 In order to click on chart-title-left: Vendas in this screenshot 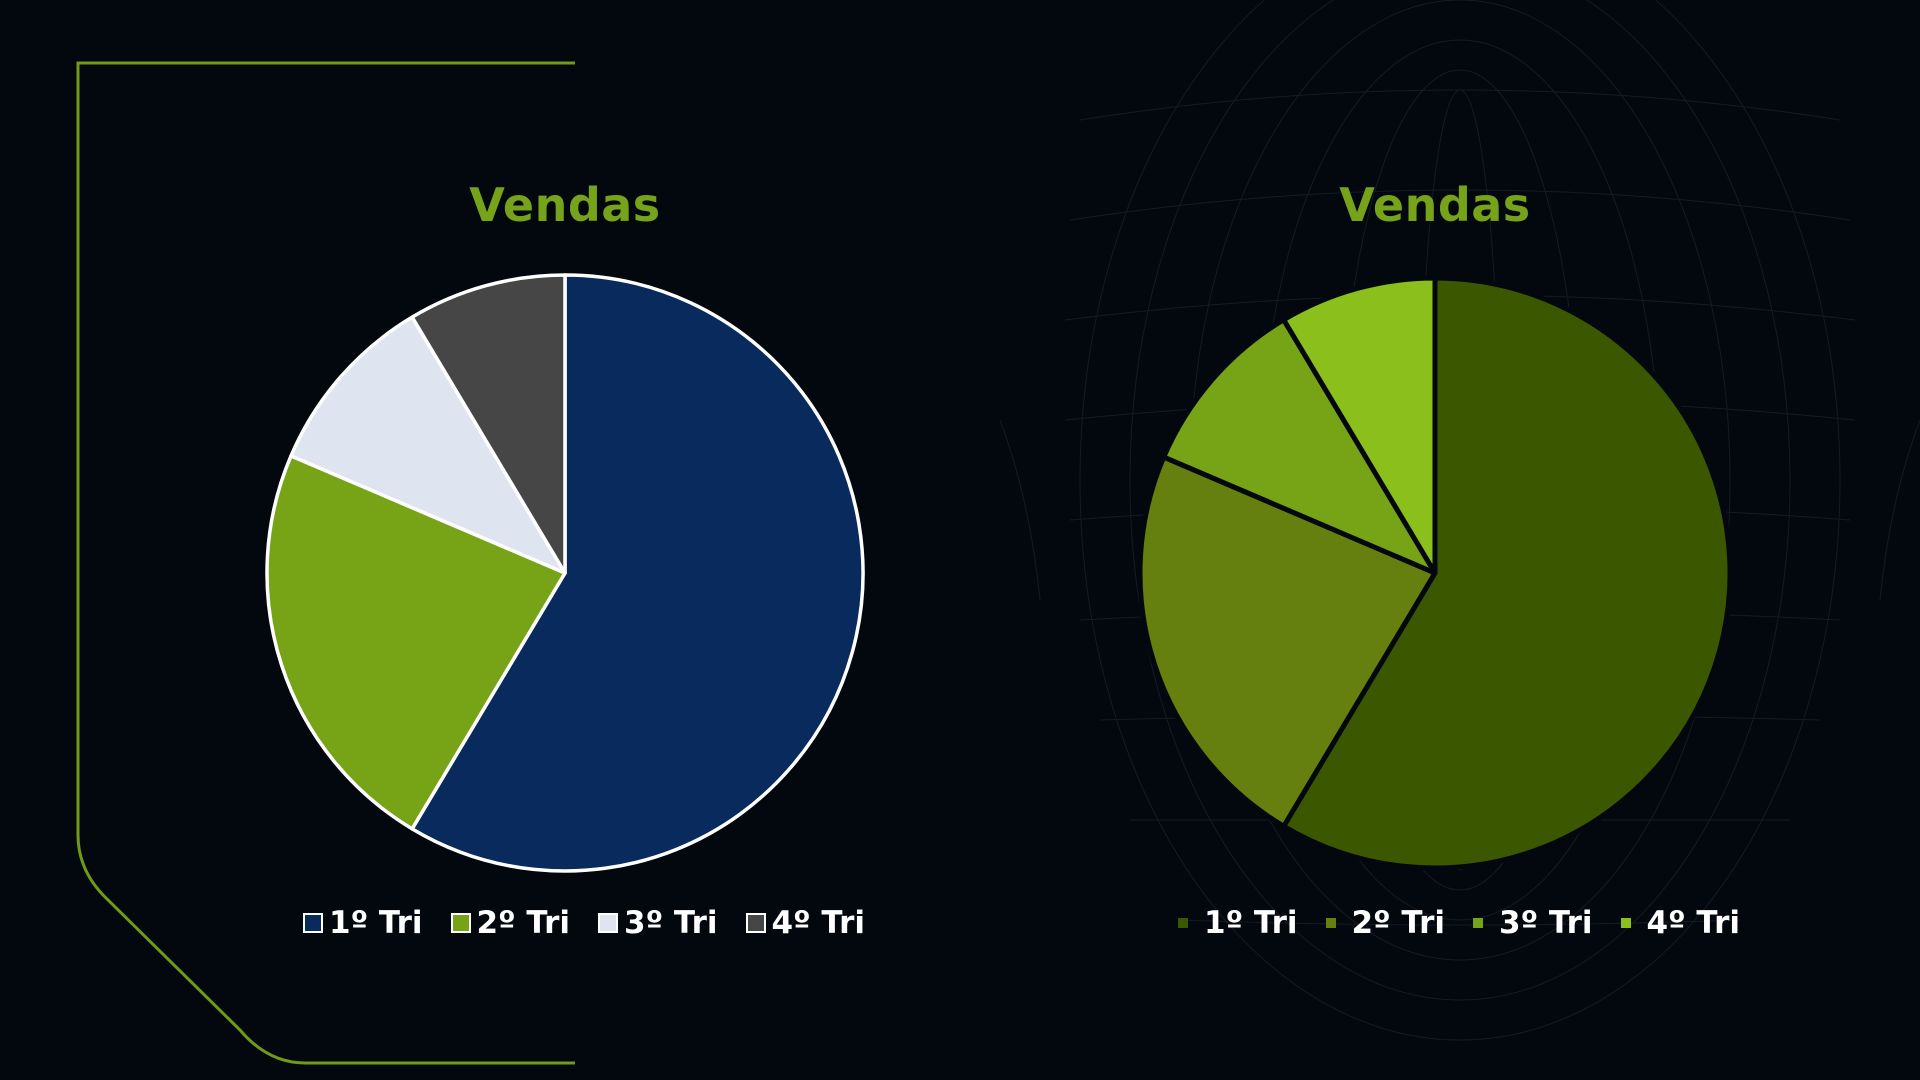, I will do `click(565, 205)`.